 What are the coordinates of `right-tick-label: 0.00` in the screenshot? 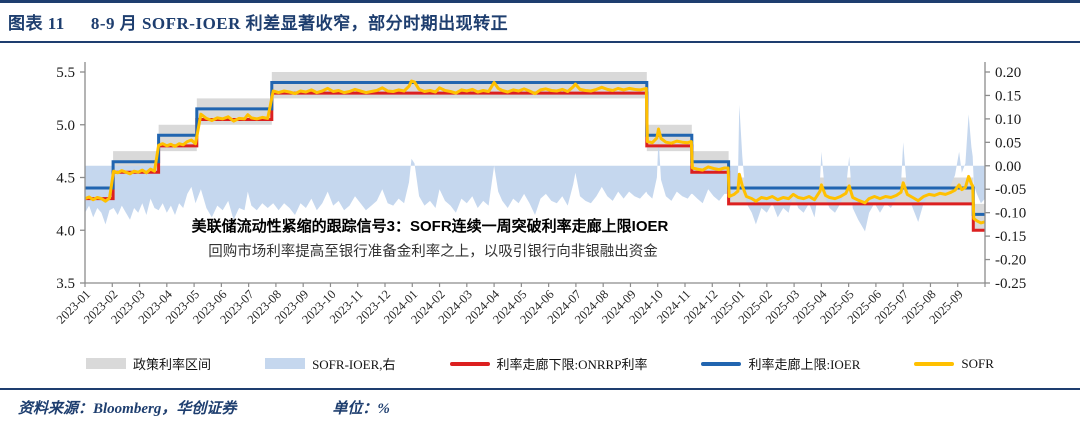 It's located at (1008, 167).